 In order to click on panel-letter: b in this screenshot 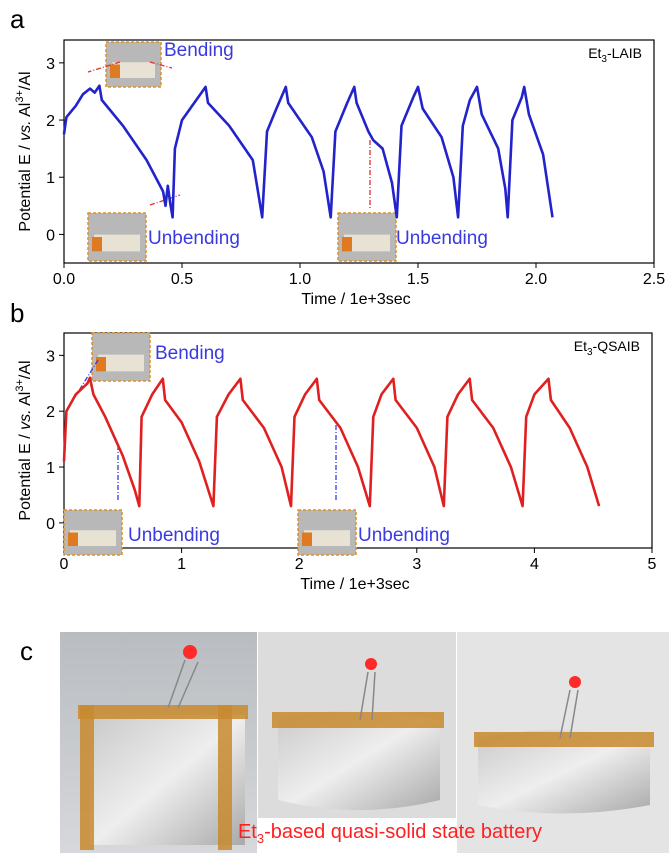, I will do `click(17, 313)`.